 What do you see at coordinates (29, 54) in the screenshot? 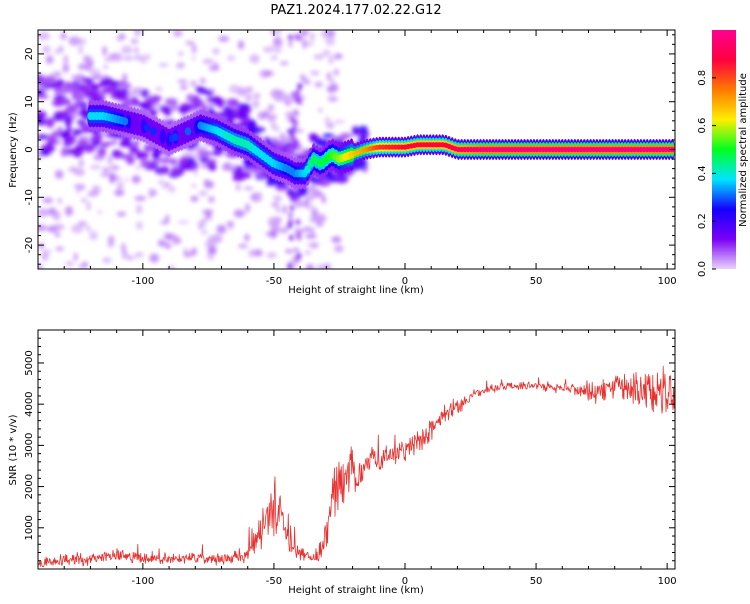
I see `y-tick-label: 20` at bounding box center [29, 54].